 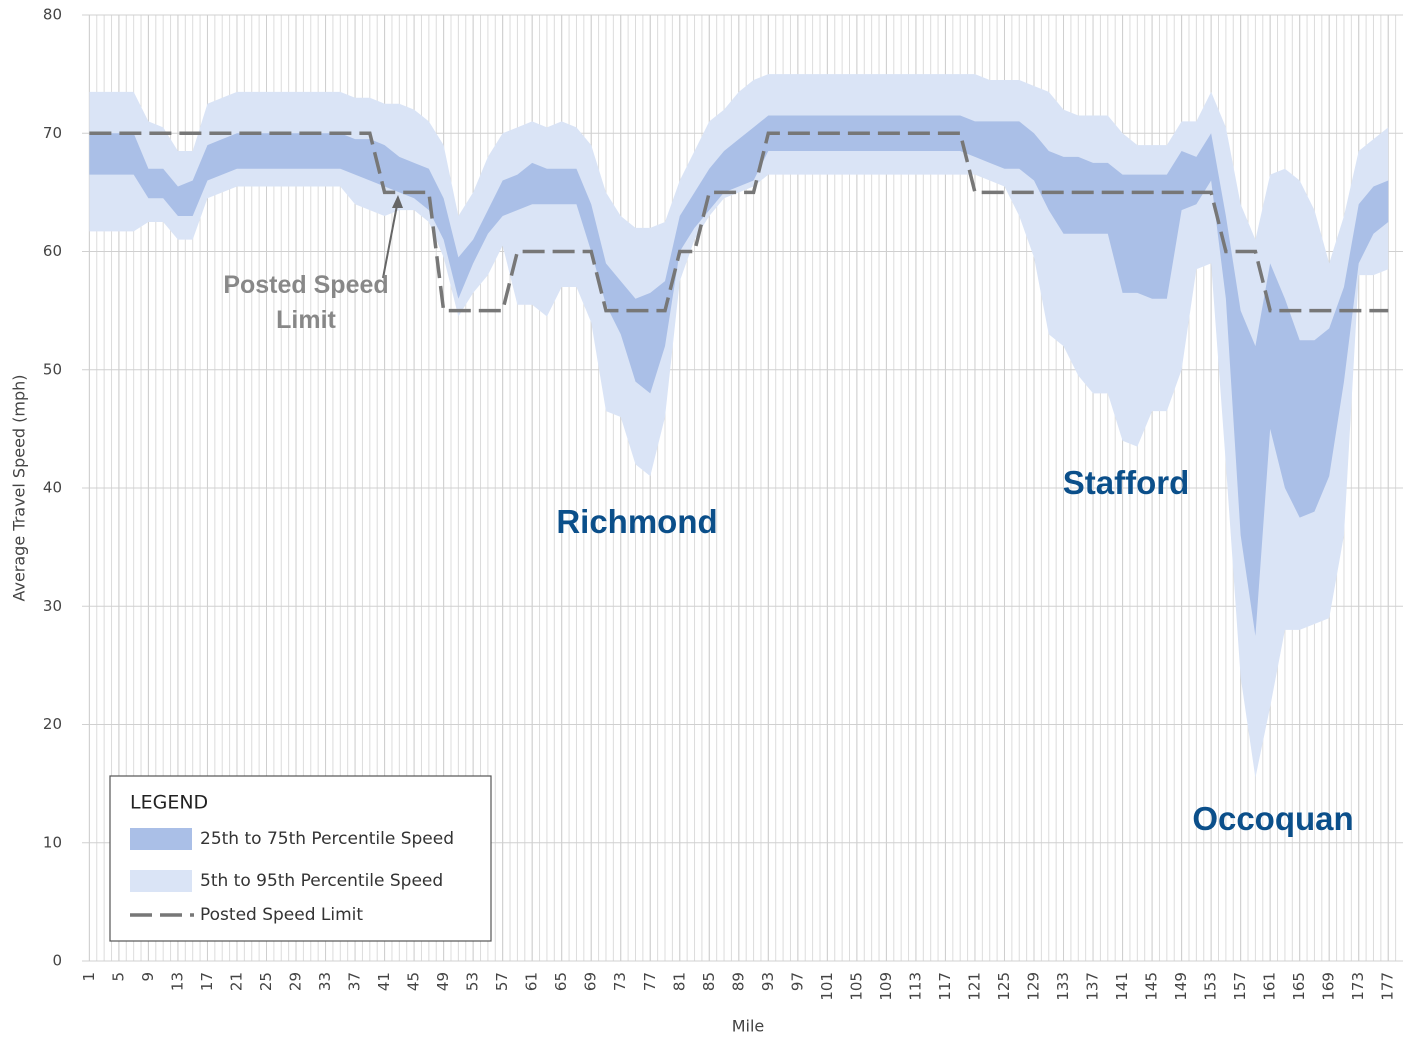 I want to click on x-tick-label: 61, so click(x=532, y=981).